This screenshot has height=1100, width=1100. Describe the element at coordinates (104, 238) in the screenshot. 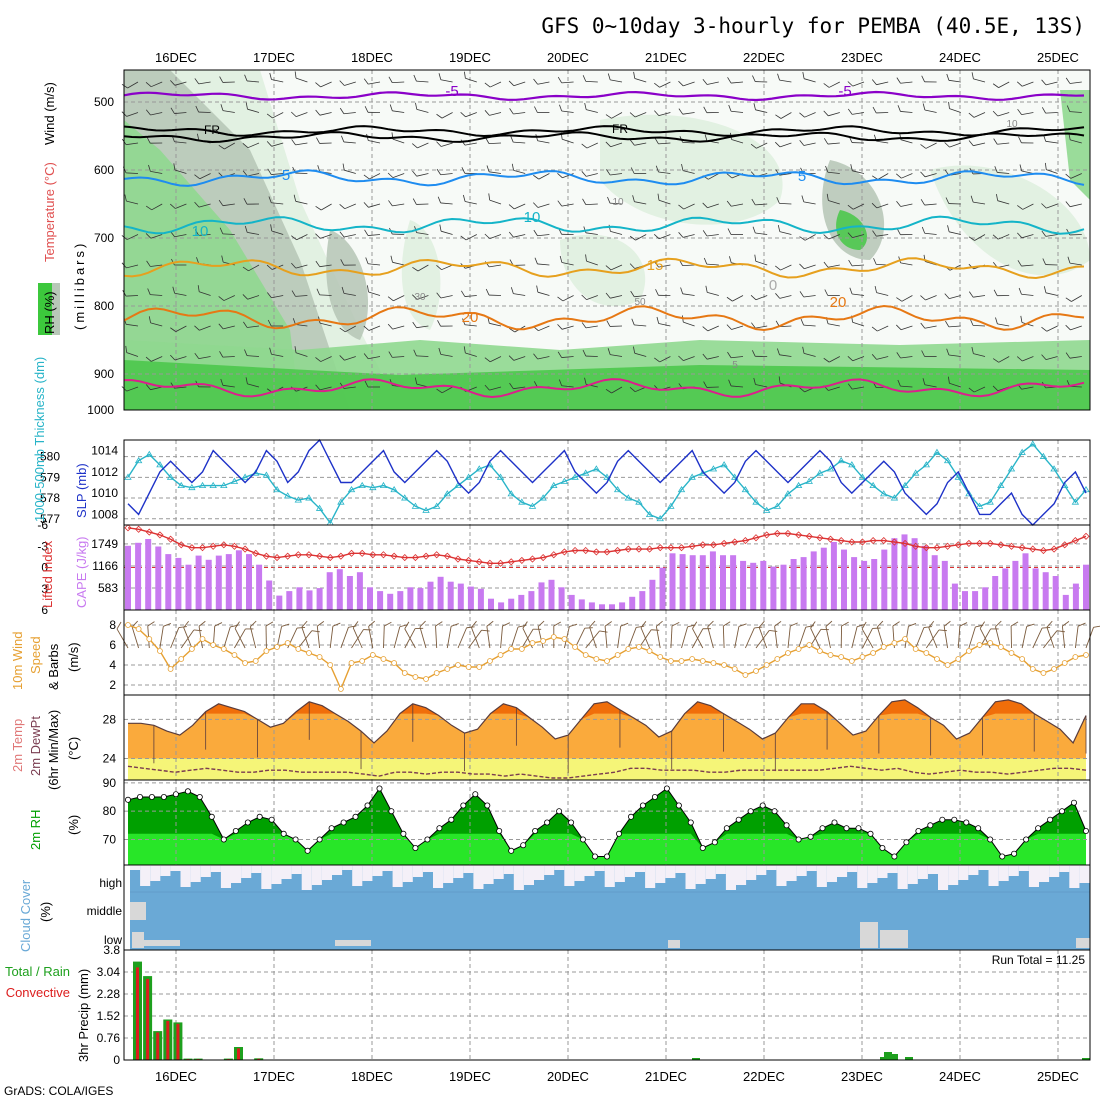

I see `pressure-tick: 700` at that location.